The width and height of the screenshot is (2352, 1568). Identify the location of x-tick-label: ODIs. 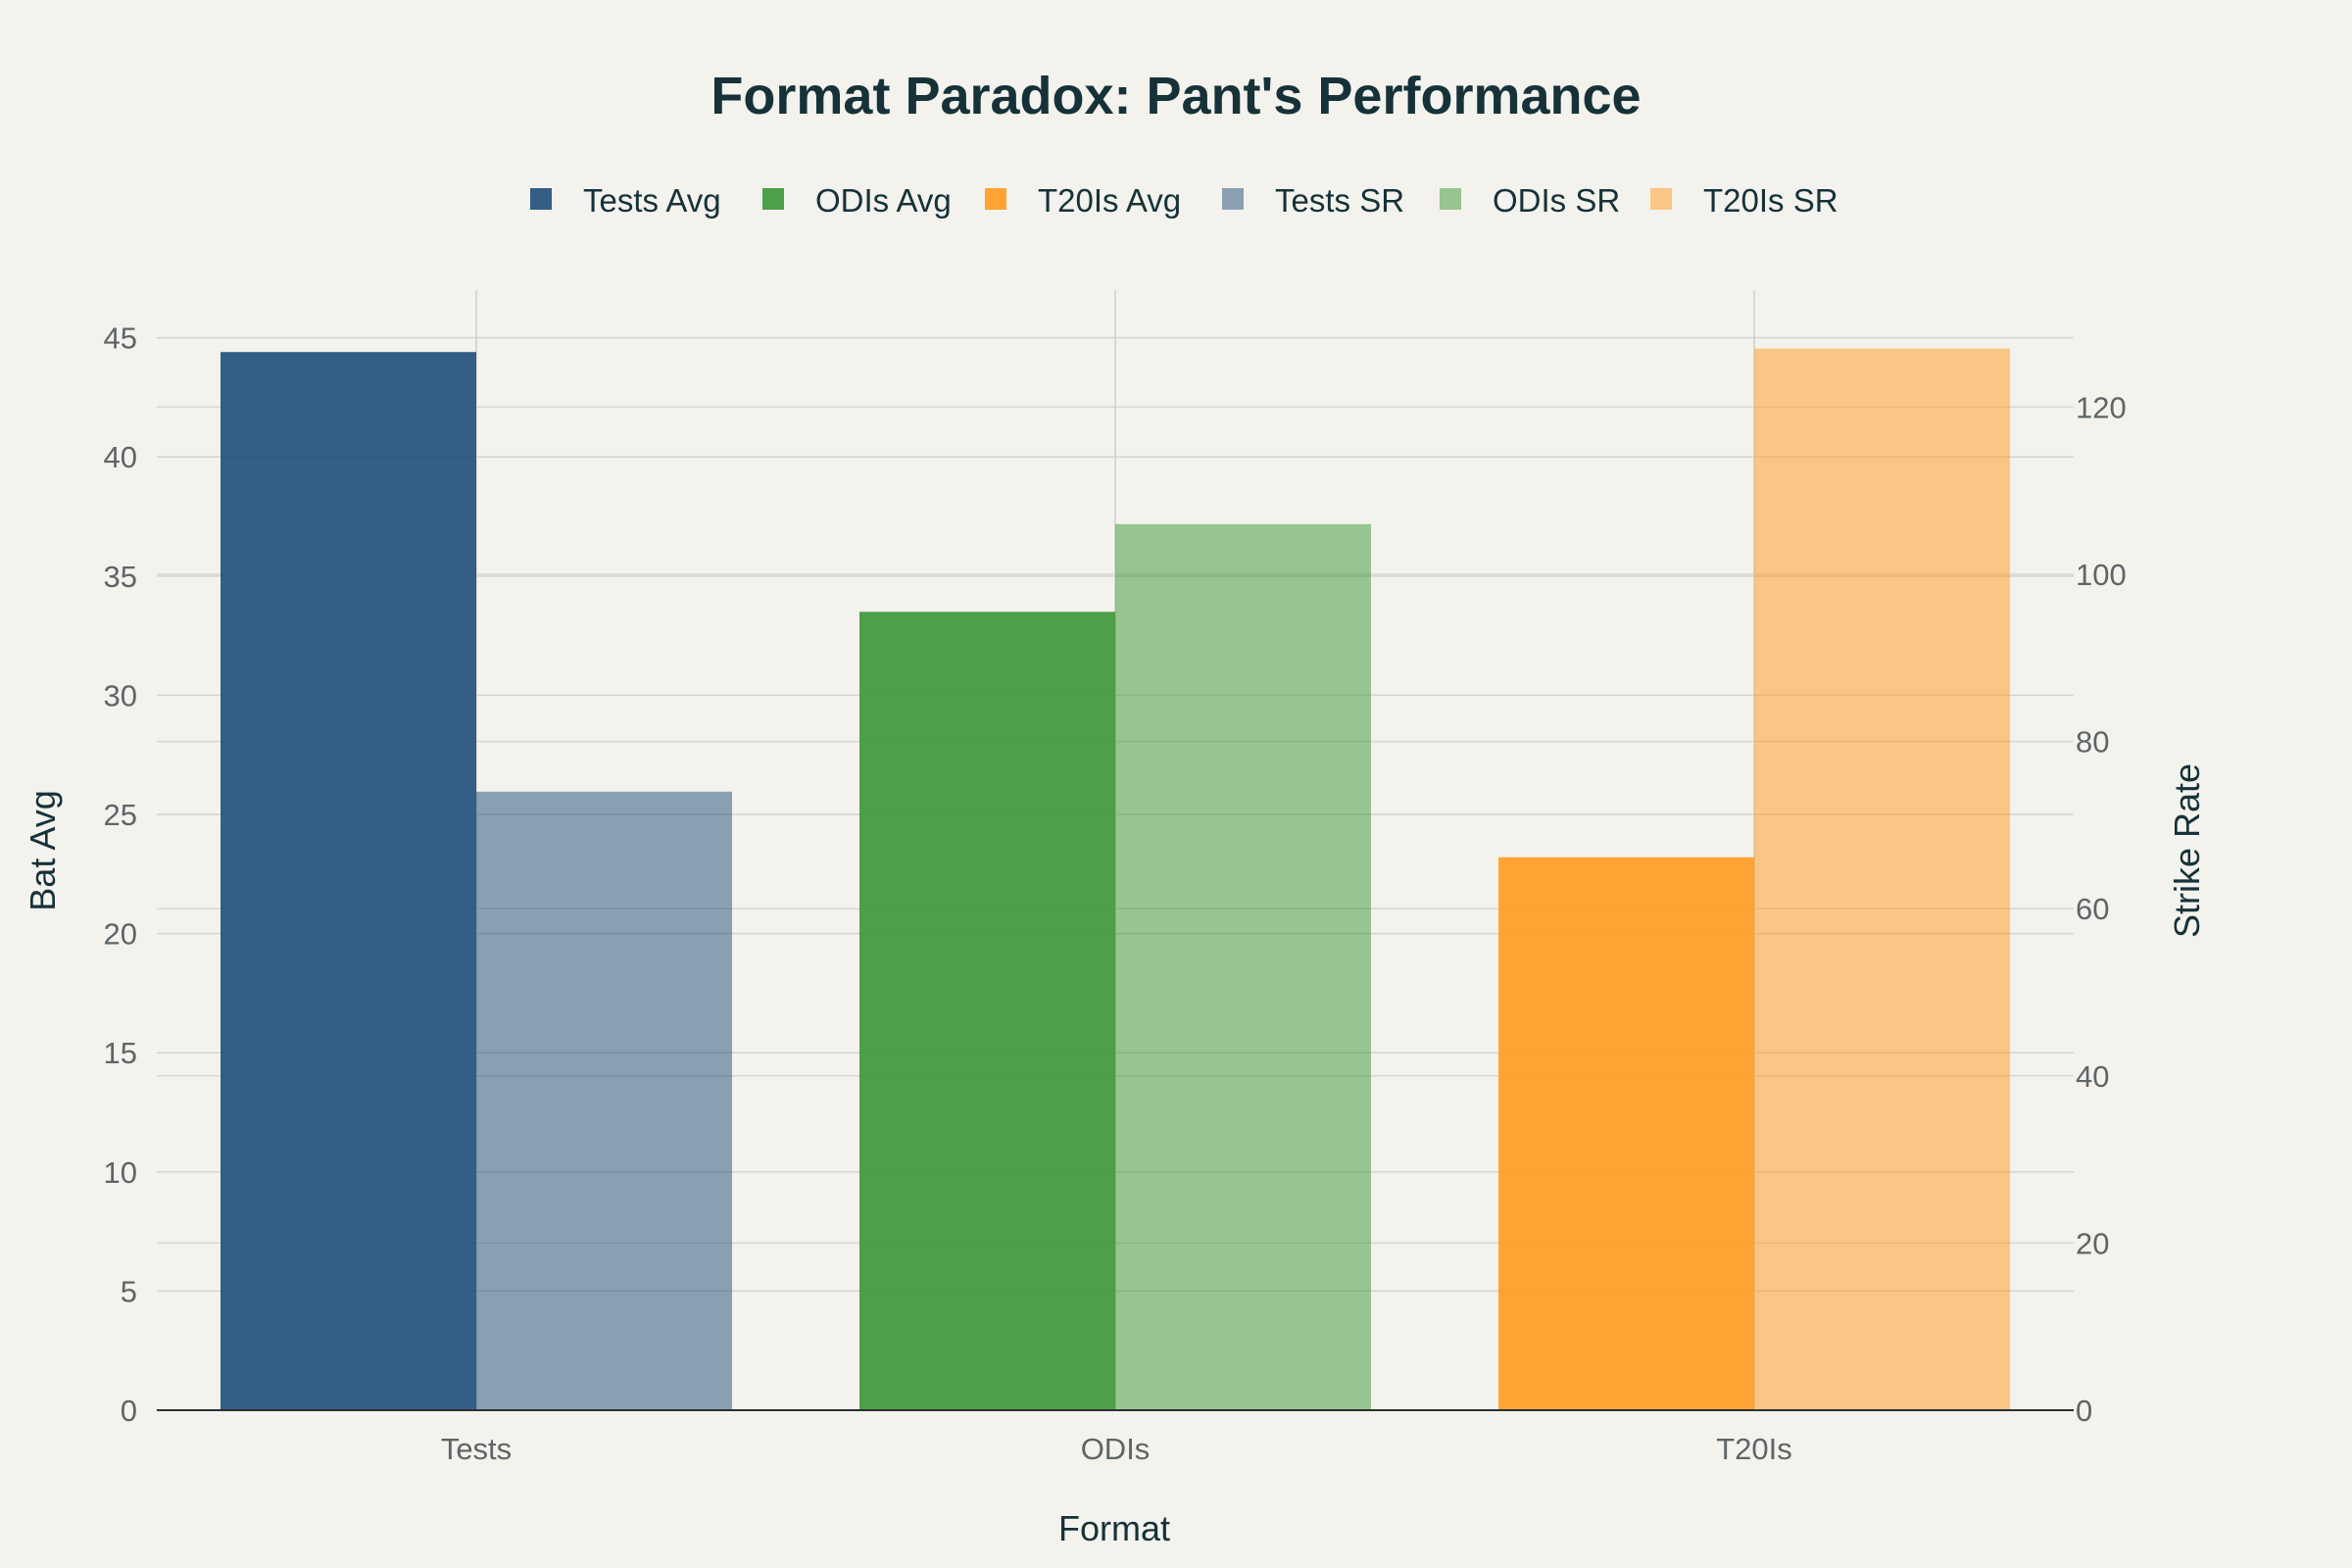
(1116, 1449).